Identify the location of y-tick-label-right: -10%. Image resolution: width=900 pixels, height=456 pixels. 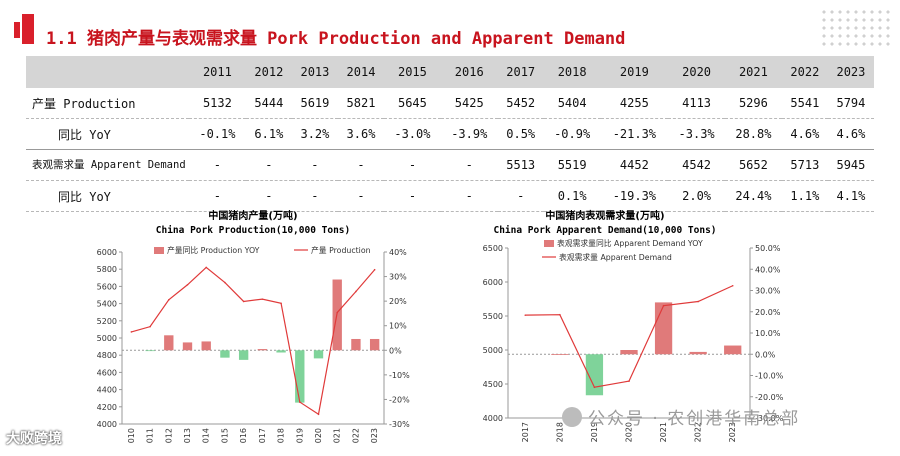
(399, 375).